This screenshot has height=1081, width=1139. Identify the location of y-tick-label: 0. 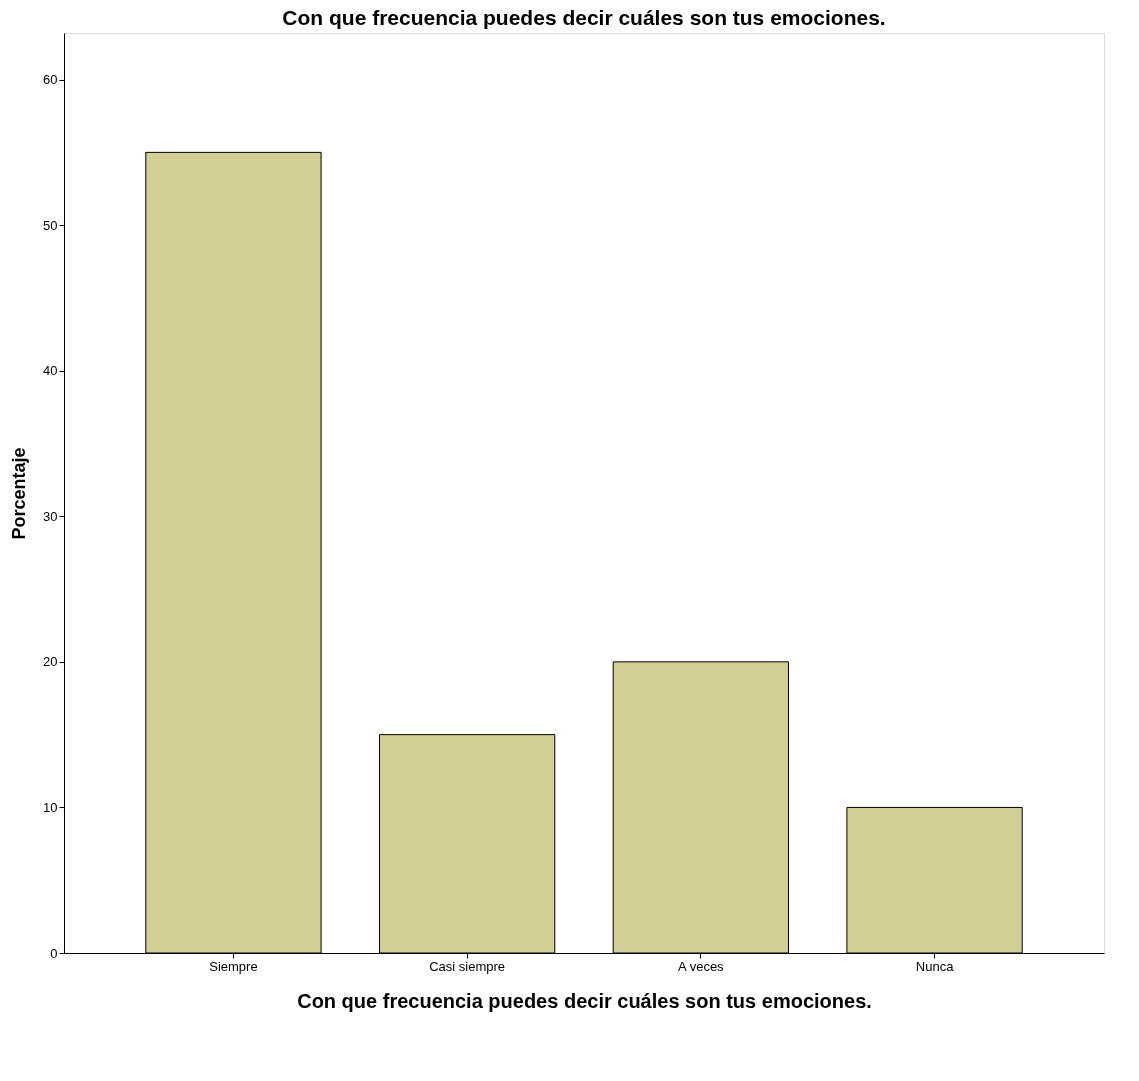
(54, 953).